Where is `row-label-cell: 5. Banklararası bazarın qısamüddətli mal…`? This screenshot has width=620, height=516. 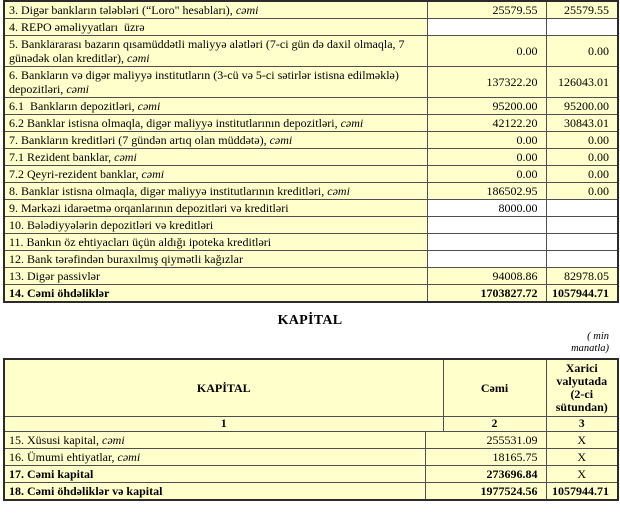
row-label-cell: 5. Banklararası bazarın qısamüddətli mal… is located at coordinates (215, 51).